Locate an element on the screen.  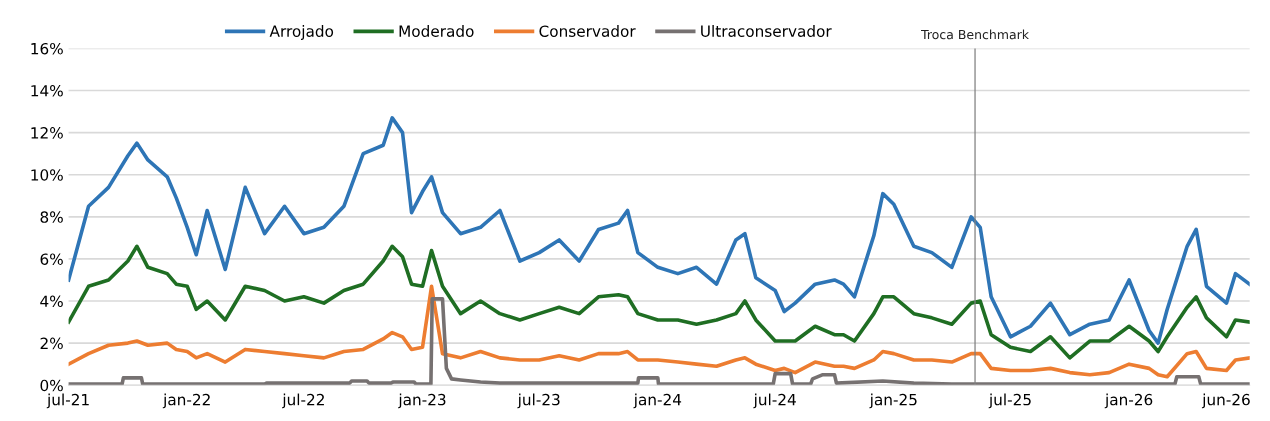
legend-label: Conservador is located at coordinates (587, 31).